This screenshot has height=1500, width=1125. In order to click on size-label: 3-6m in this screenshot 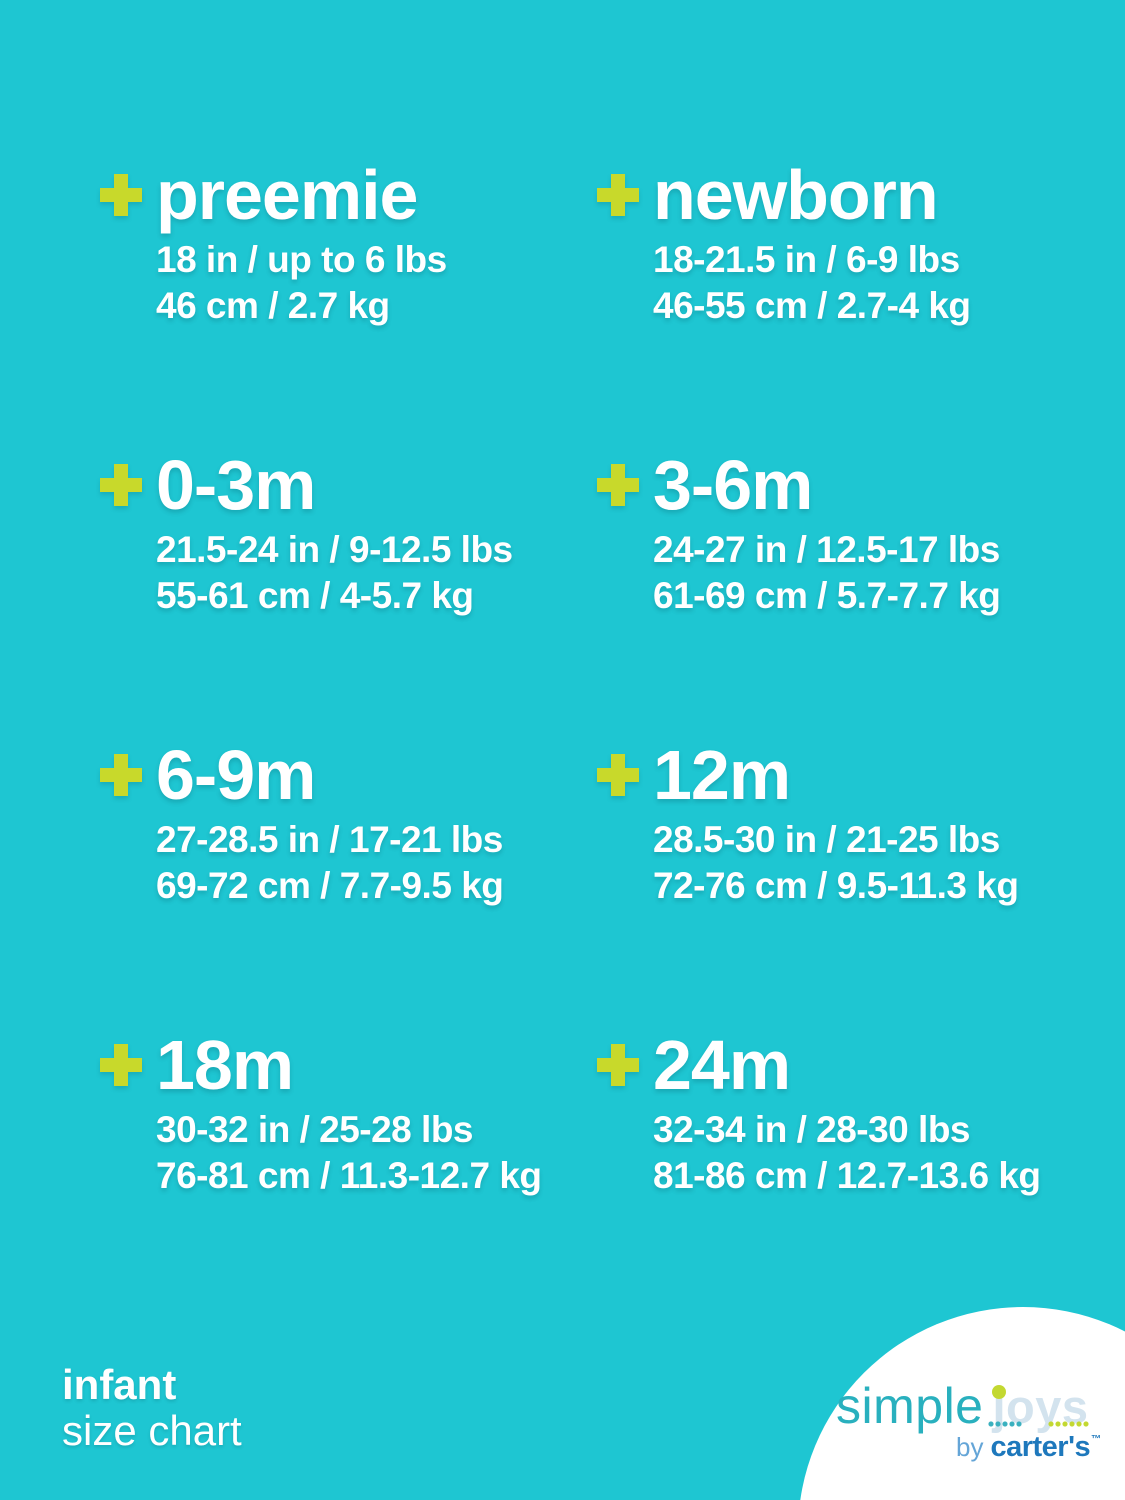, I will do `click(733, 485)`.